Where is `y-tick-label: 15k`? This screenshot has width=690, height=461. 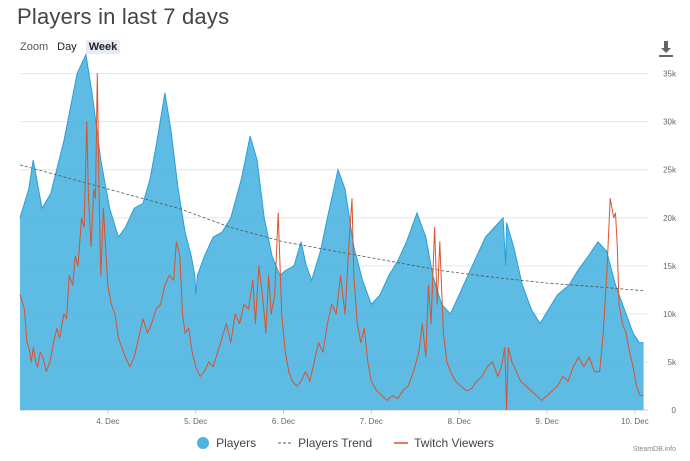 y-tick-label: 15k is located at coordinates (670, 266).